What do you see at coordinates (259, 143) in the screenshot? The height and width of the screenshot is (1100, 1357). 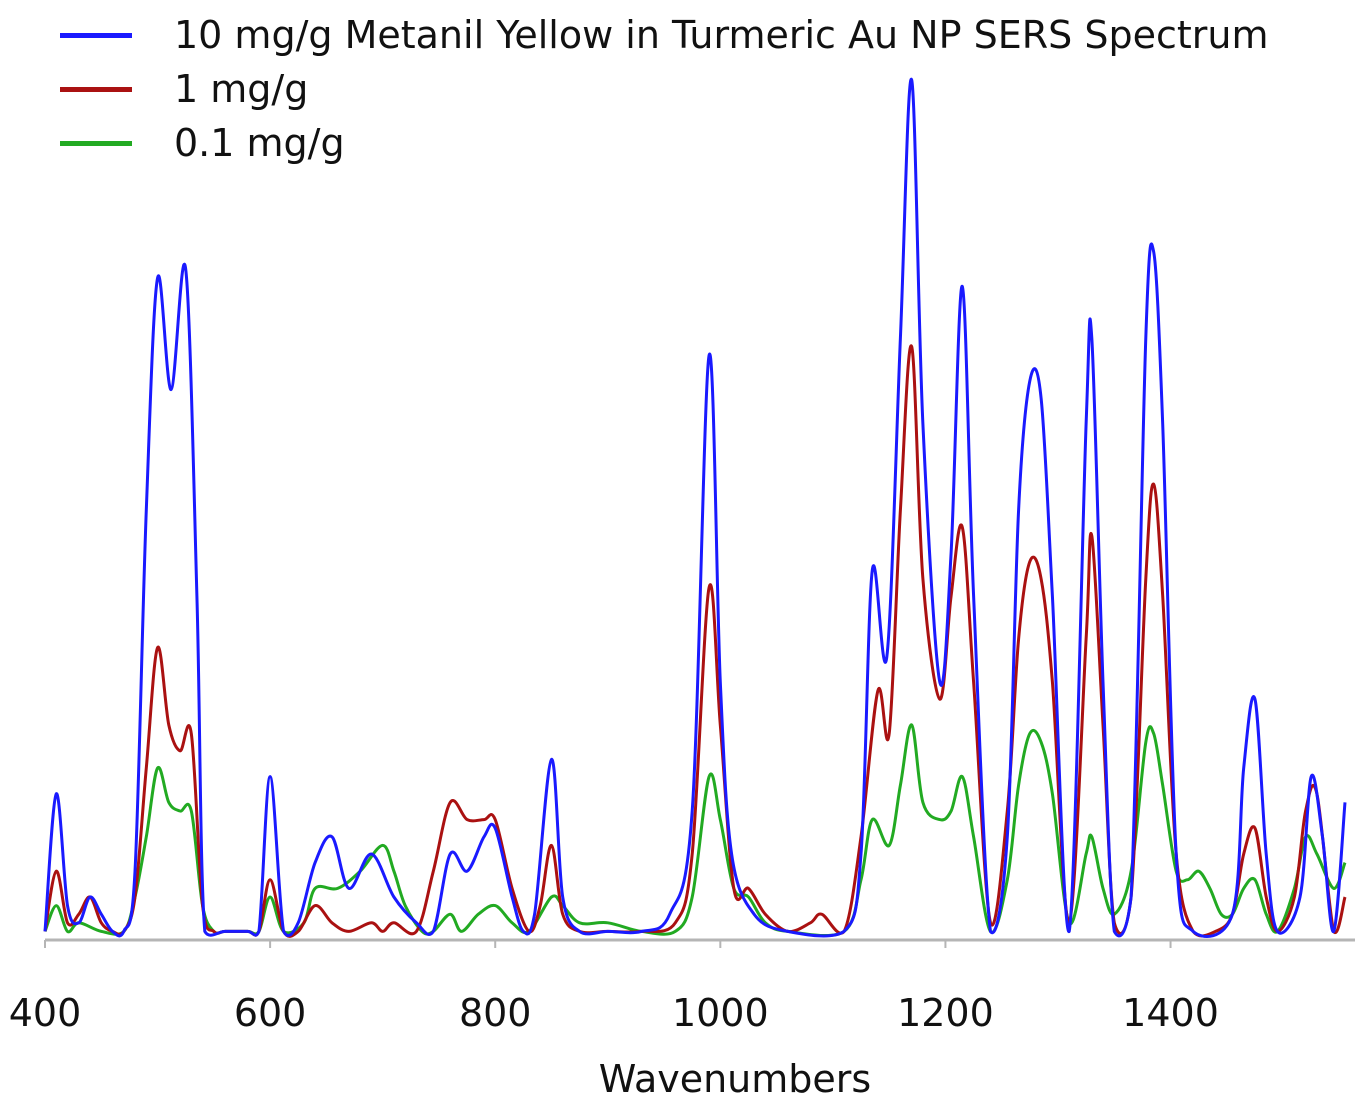 I see `legend-label: 0.1 mg/g` at bounding box center [259, 143].